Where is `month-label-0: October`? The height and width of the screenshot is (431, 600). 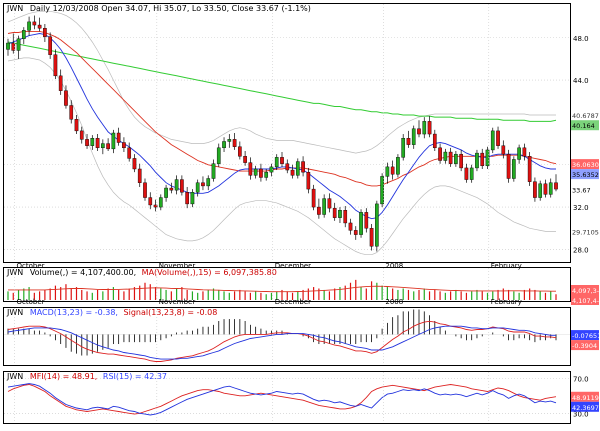
month-label-0: October is located at coordinates (31, 266).